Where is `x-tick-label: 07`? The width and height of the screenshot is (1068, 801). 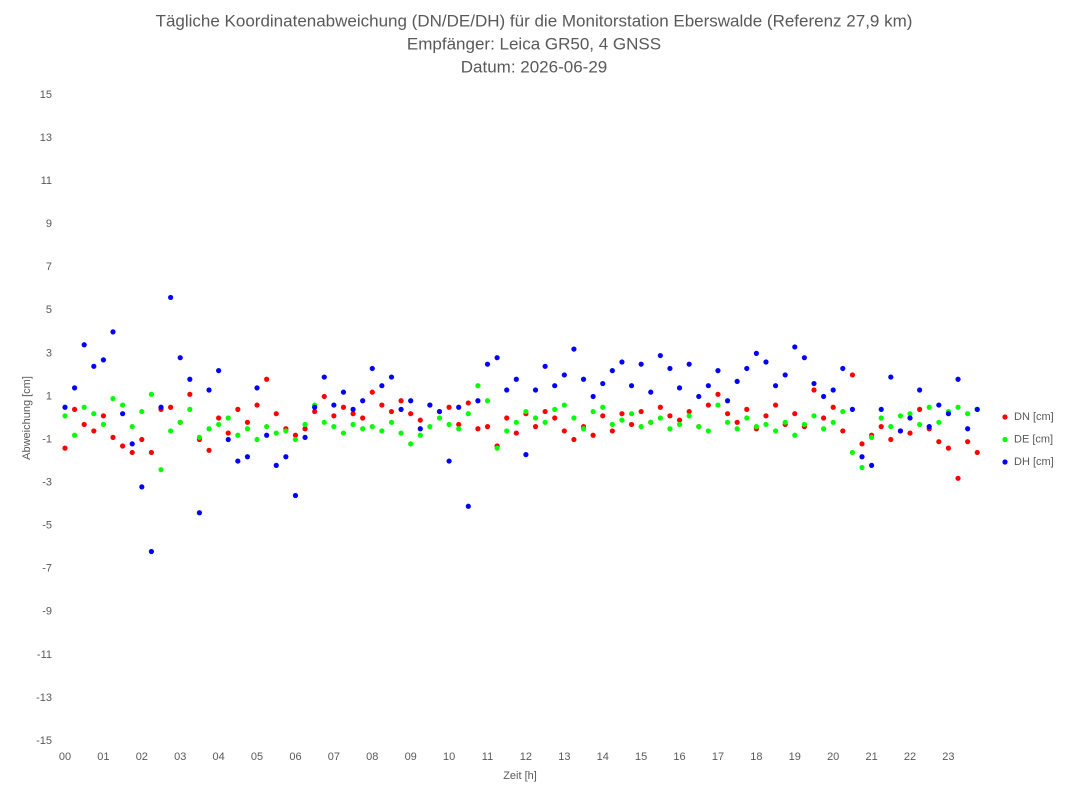 x-tick-label: 07 is located at coordinates (334, 757).